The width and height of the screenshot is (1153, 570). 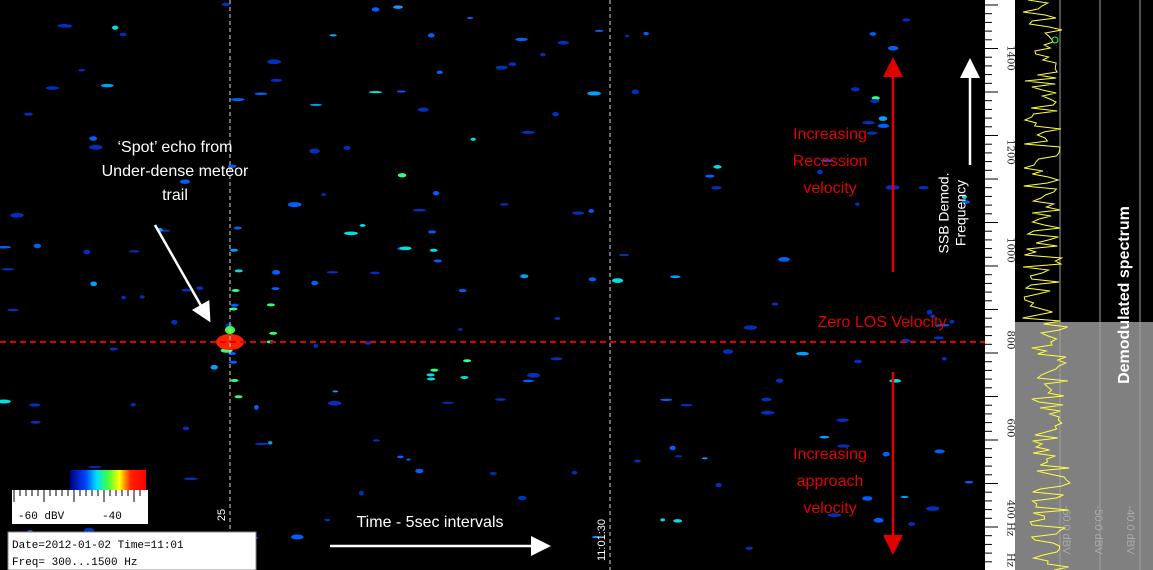 I want to click on annotation: Time - 5sec intervals, so click(x=430, y=522).